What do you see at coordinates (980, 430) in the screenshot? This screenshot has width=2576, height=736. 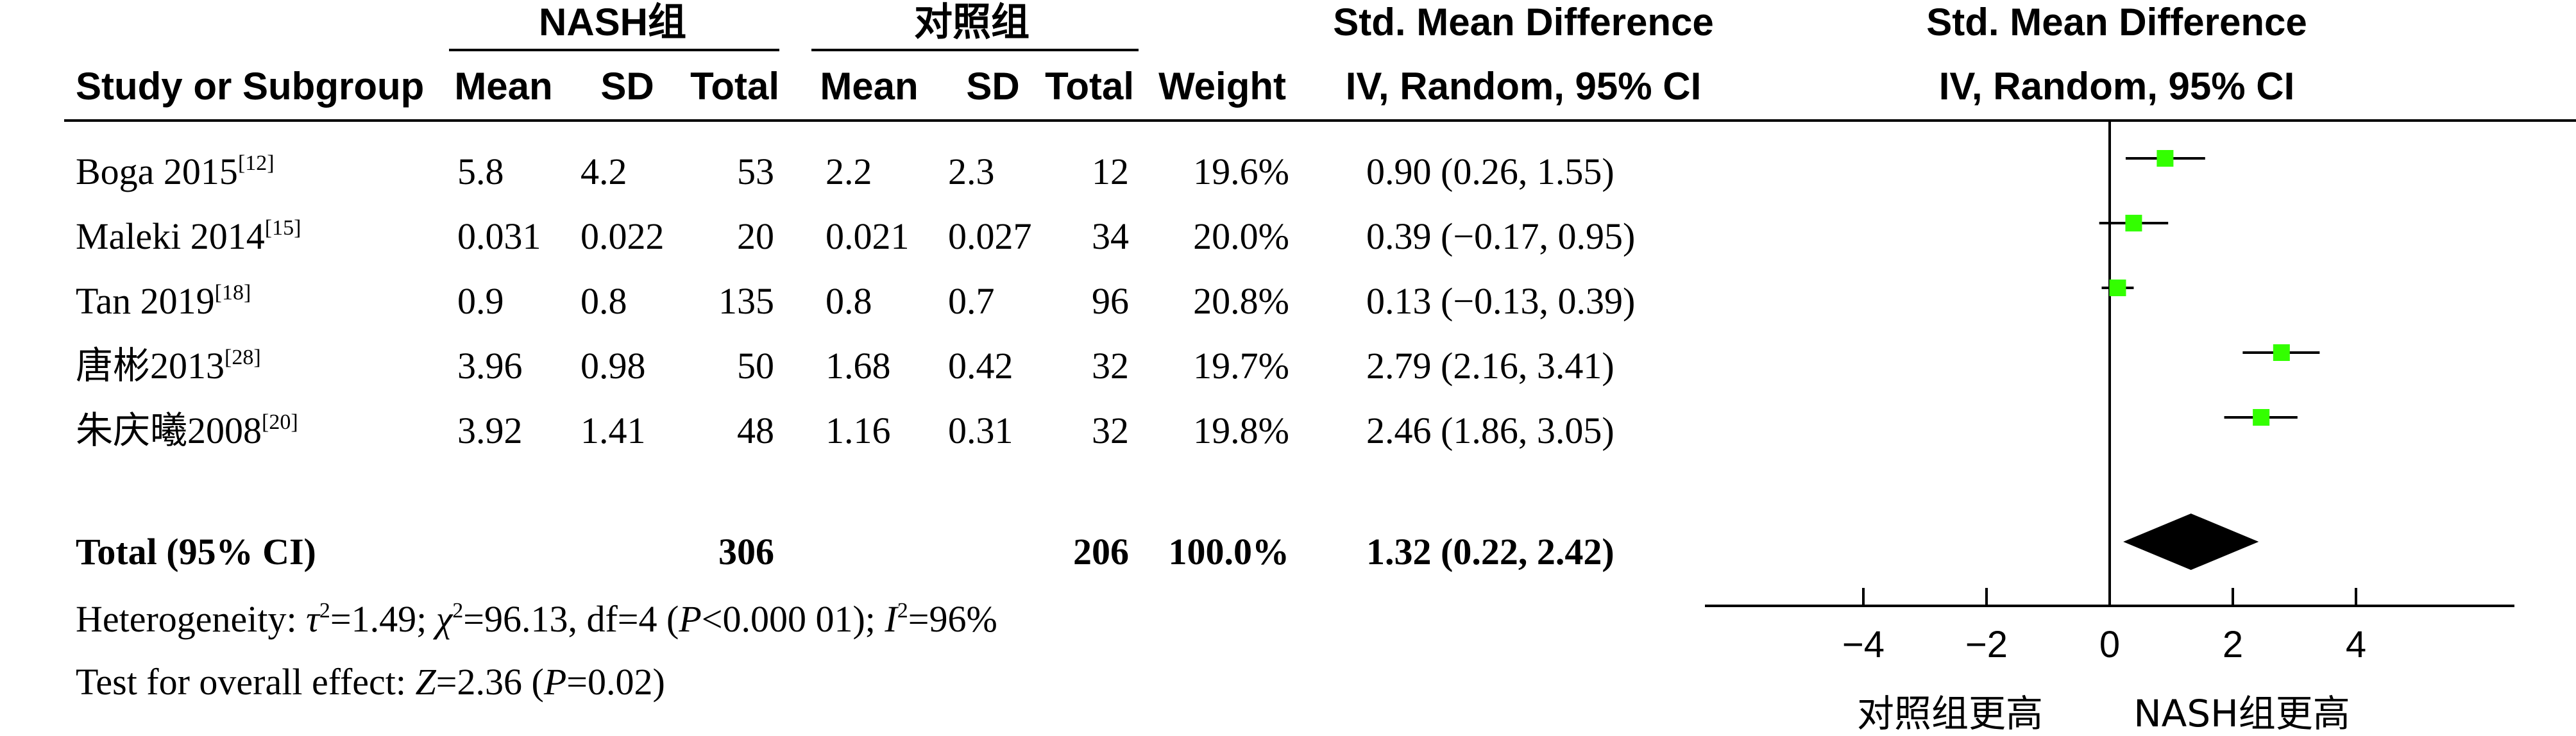 I see `sd2-cell: 0.31` at bounding box center [980, 430].